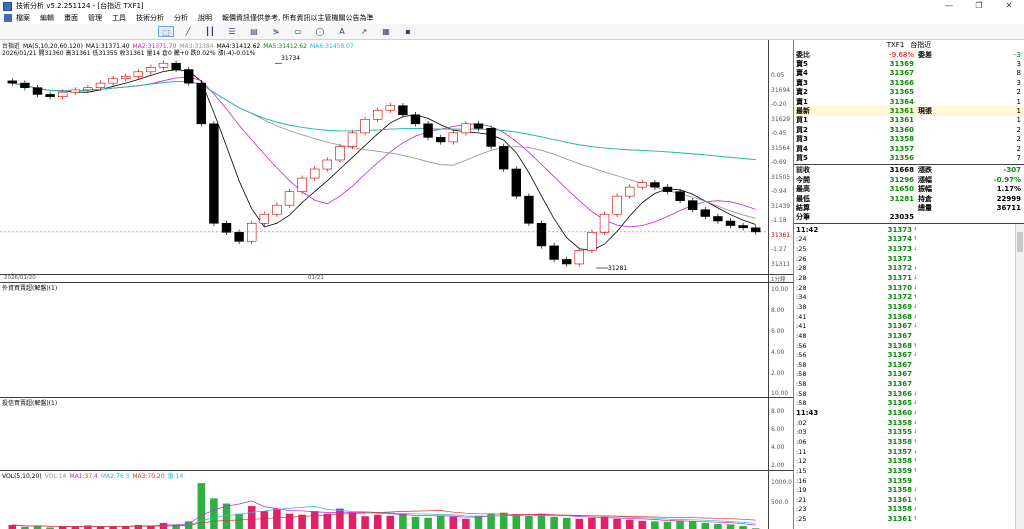 This screenshot has width=1024, height=529. I want to click on tick-row: :28 31370↓2, so click(909, 288).